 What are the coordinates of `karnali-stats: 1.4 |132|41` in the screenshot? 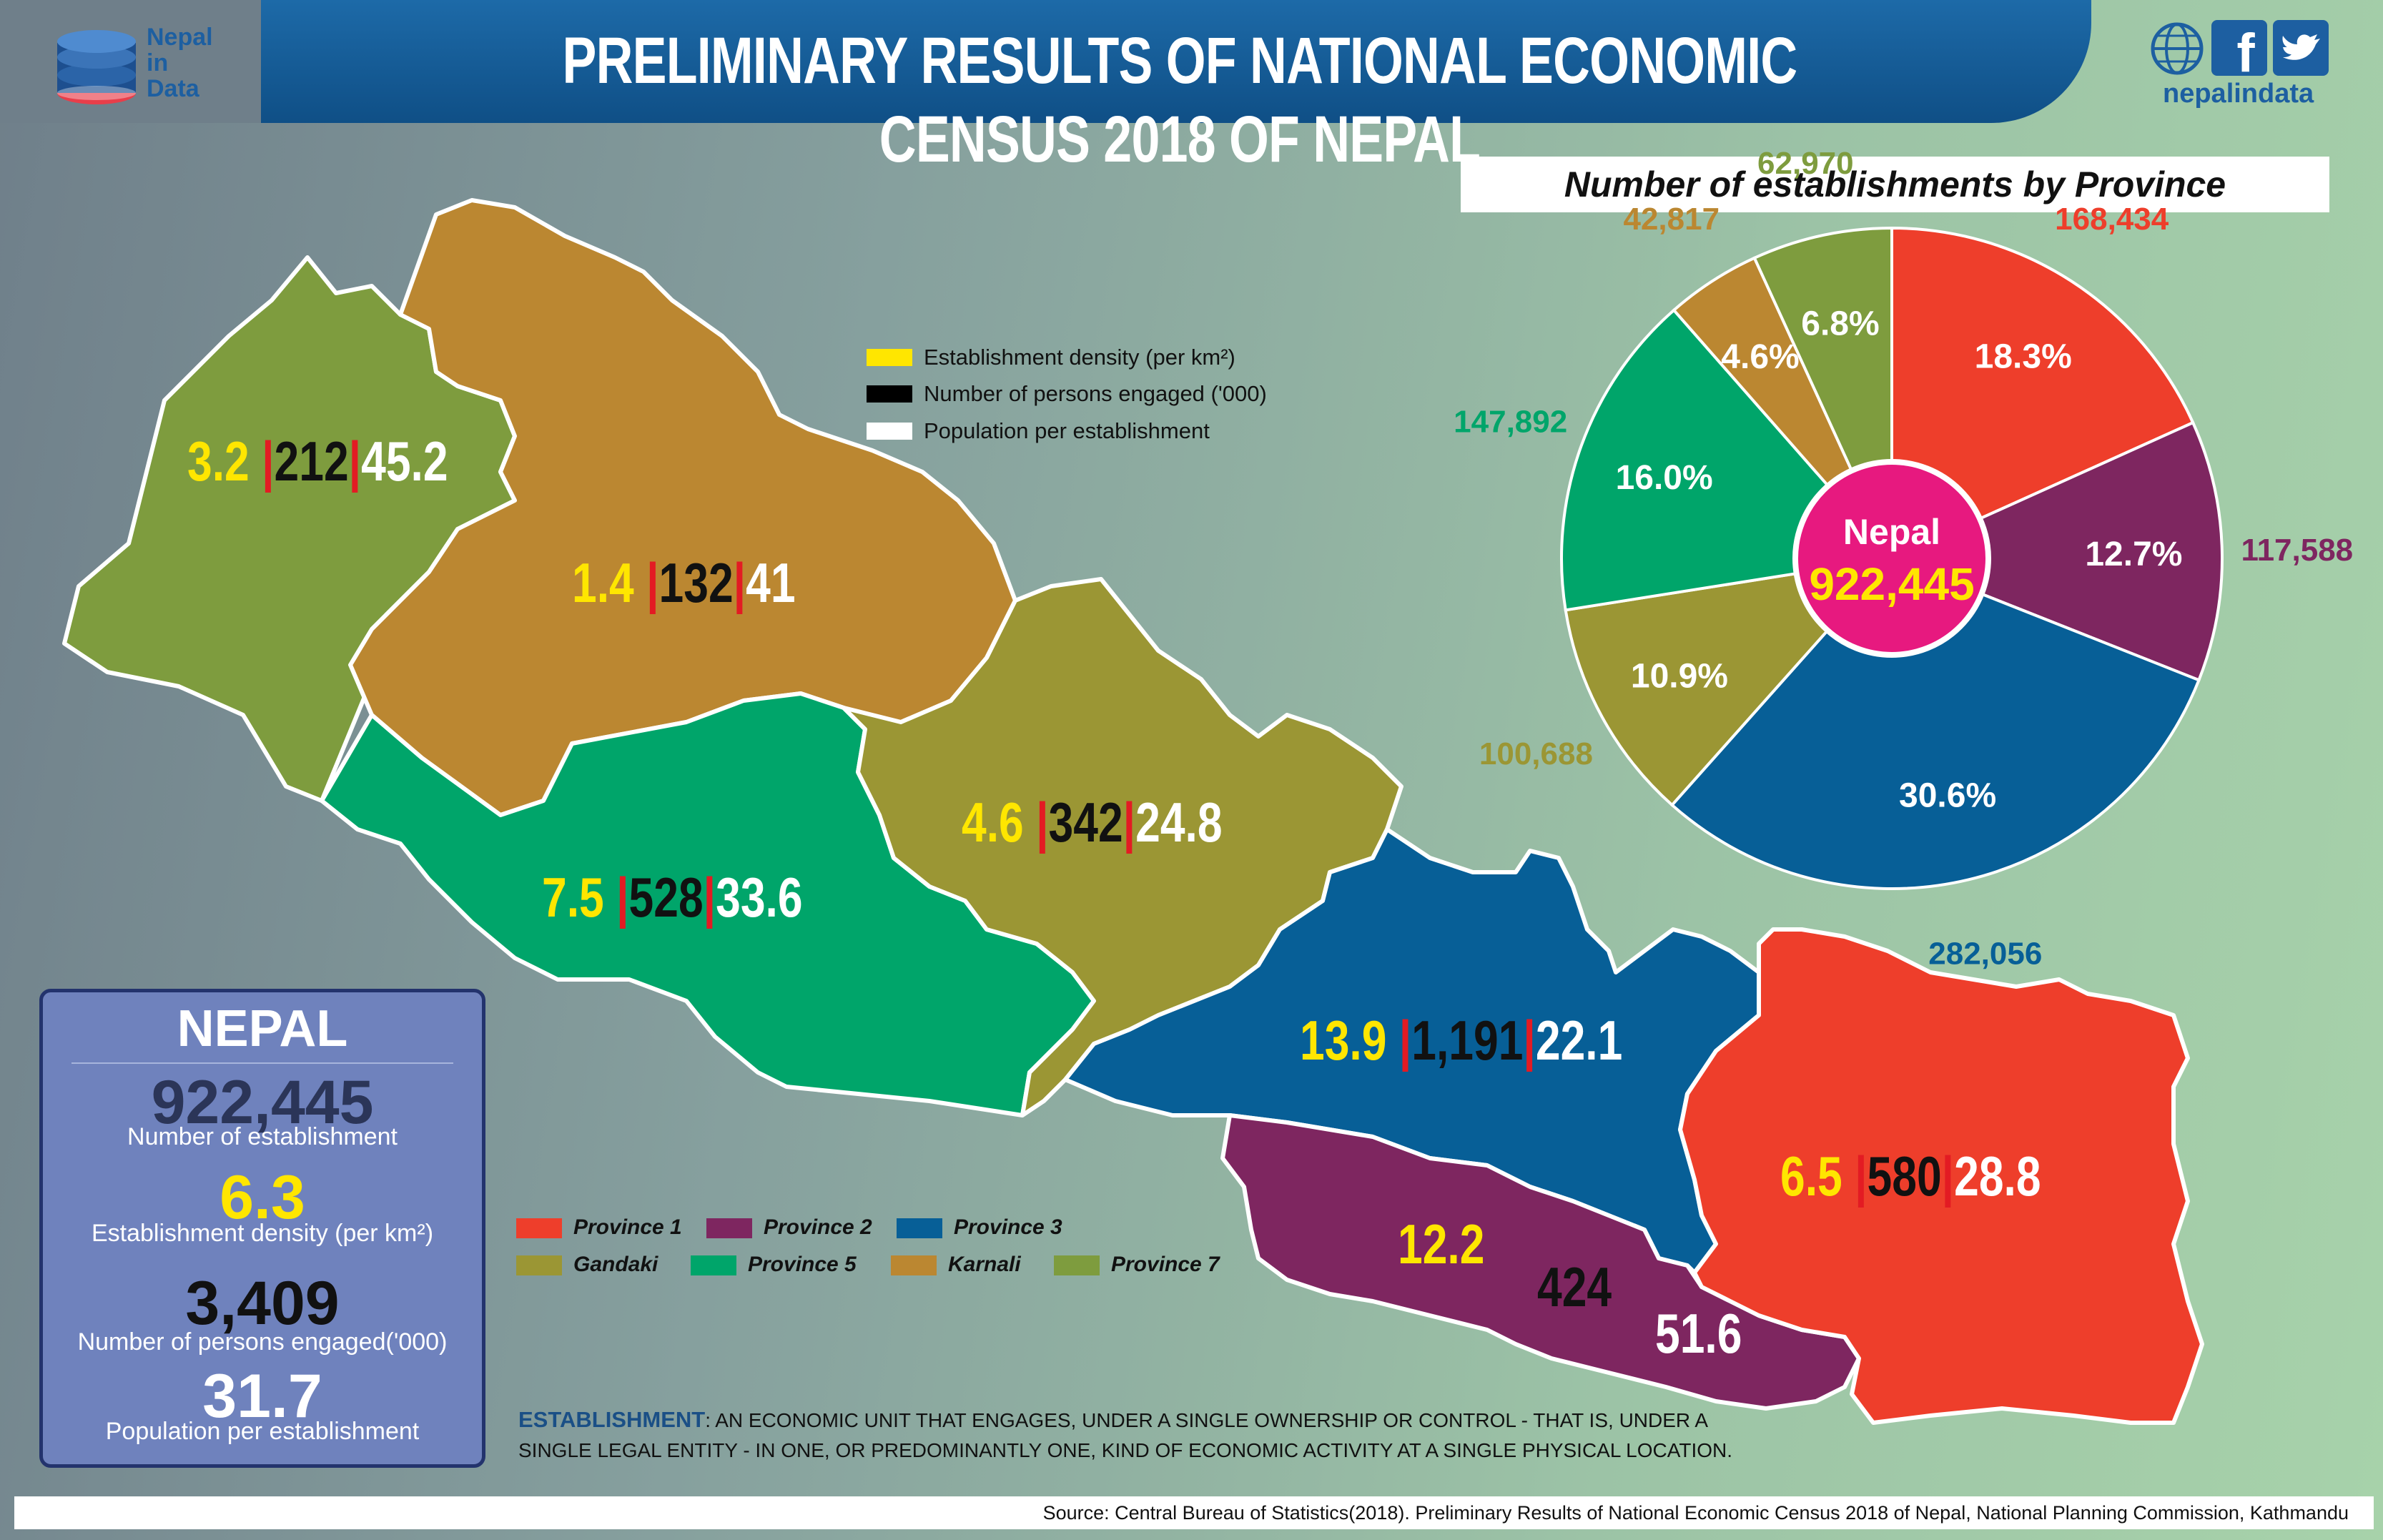 It's located at (684, 584).